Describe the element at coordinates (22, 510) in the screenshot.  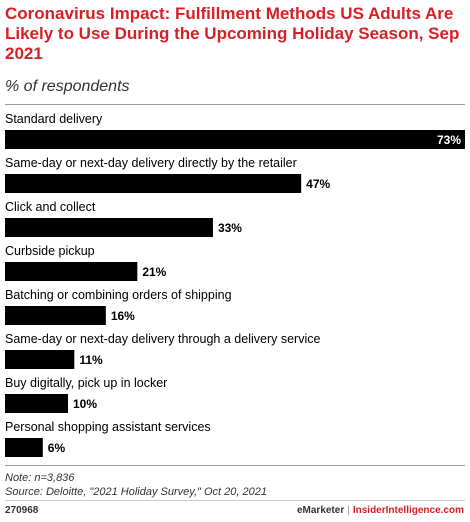
I see `chart-id: 270968` at that location.